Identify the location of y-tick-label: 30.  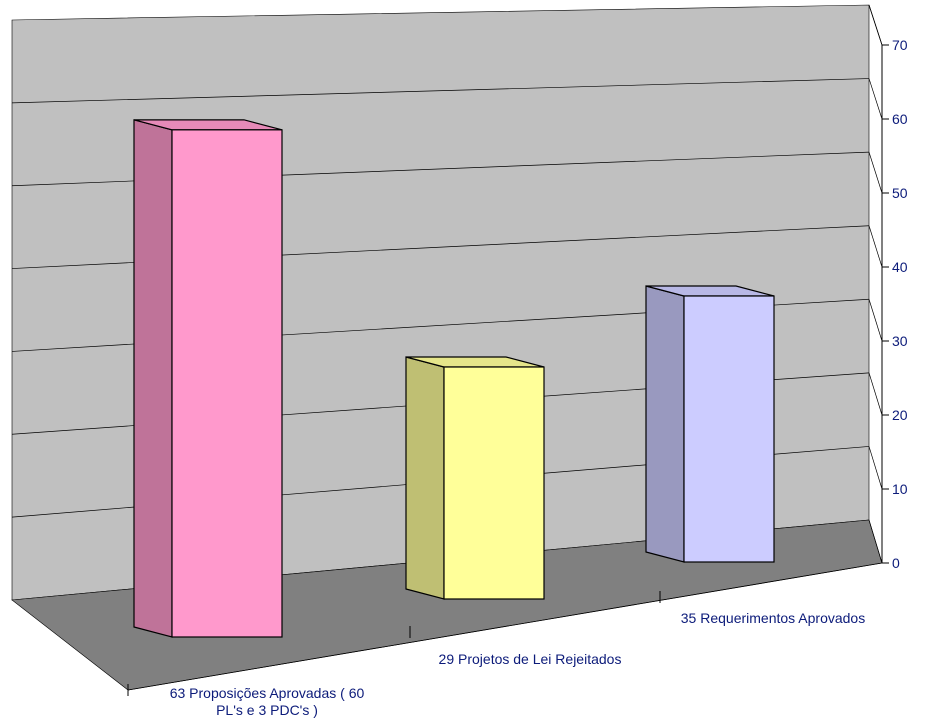
(900, 341).